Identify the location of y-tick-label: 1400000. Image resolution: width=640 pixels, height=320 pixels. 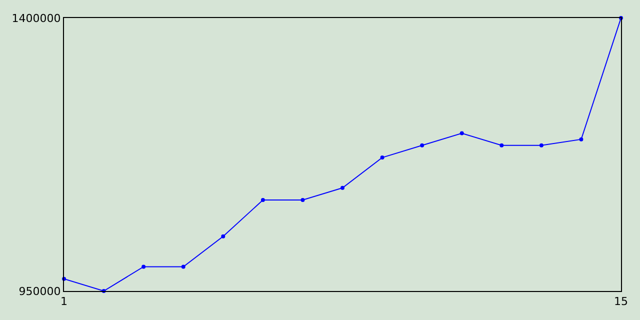
(36, 18).